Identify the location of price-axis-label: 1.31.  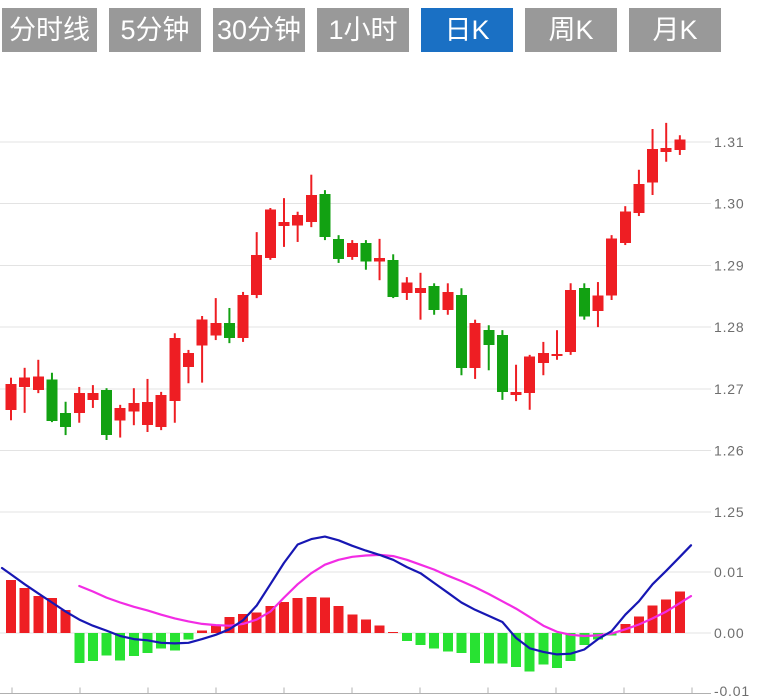
(729, 142).